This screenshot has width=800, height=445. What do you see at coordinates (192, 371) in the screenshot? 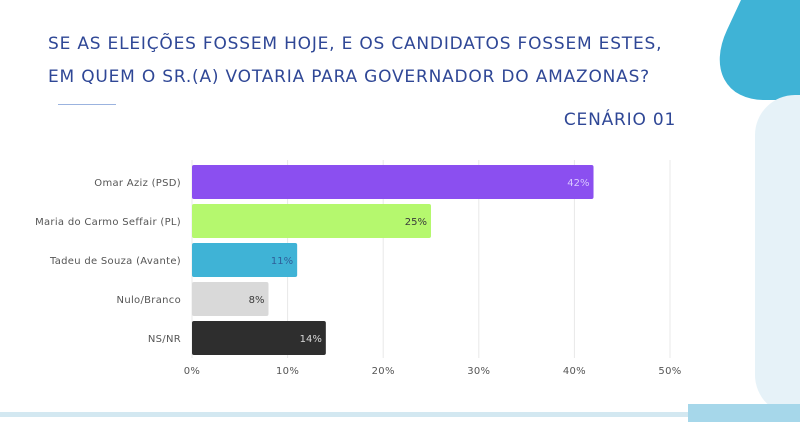
I see `x-tick-label: 0%` at bounding box center [192, 371].